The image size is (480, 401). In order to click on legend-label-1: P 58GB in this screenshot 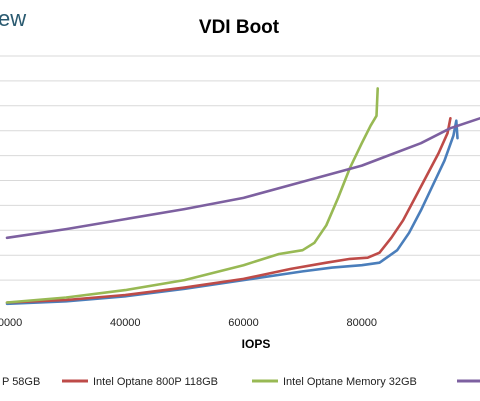, I will do `click(21, 382)`.